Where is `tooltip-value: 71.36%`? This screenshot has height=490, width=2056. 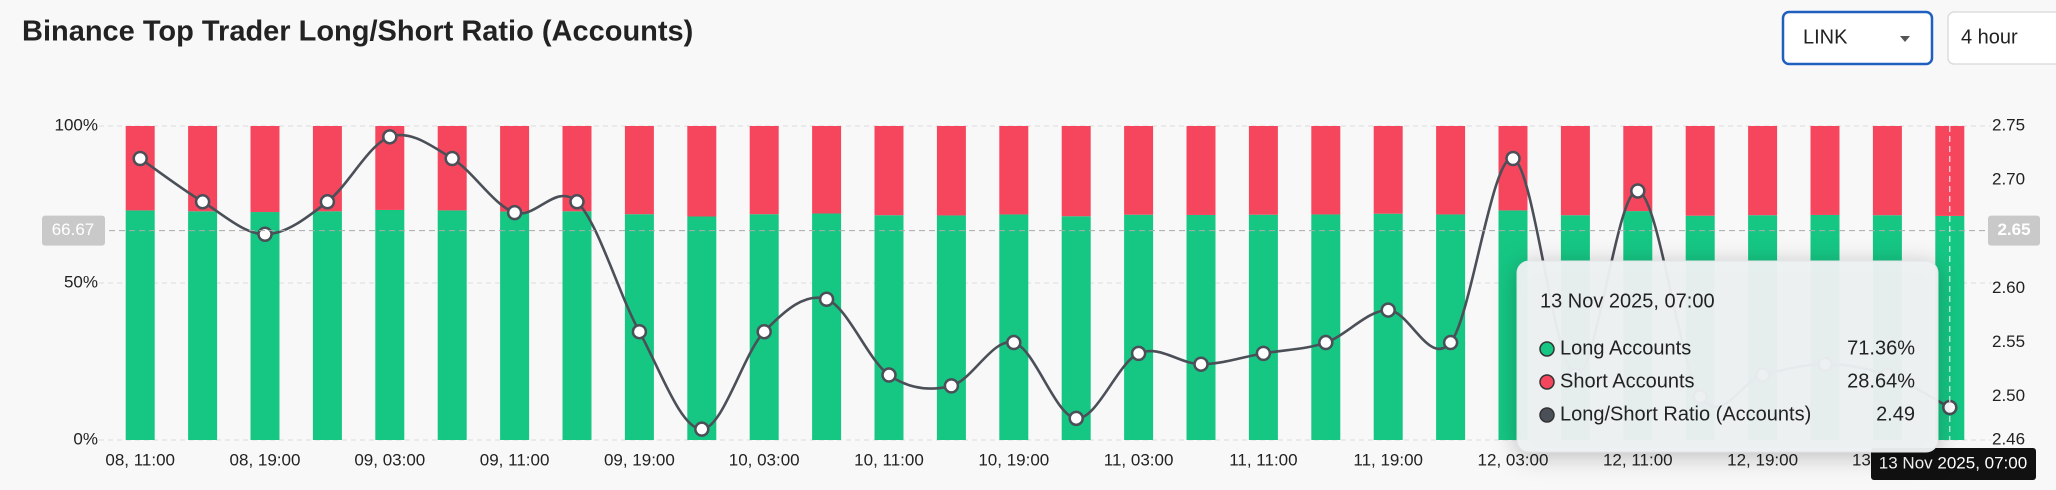
tooltip-value: 71.36% is located at coordinates (1881, 348).